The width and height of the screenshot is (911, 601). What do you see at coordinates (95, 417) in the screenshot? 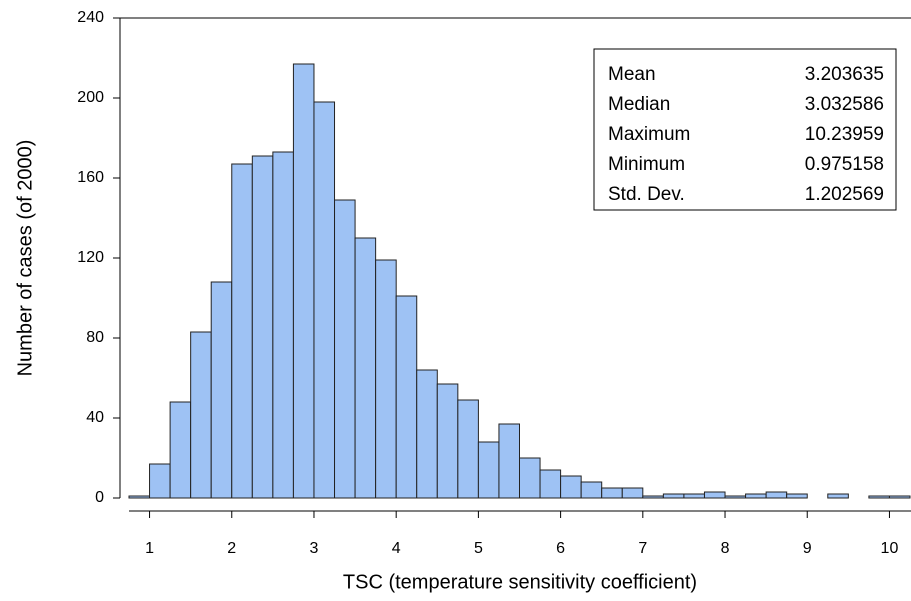
I see `y-tick-label: 40` at bounding box center [95, 417].